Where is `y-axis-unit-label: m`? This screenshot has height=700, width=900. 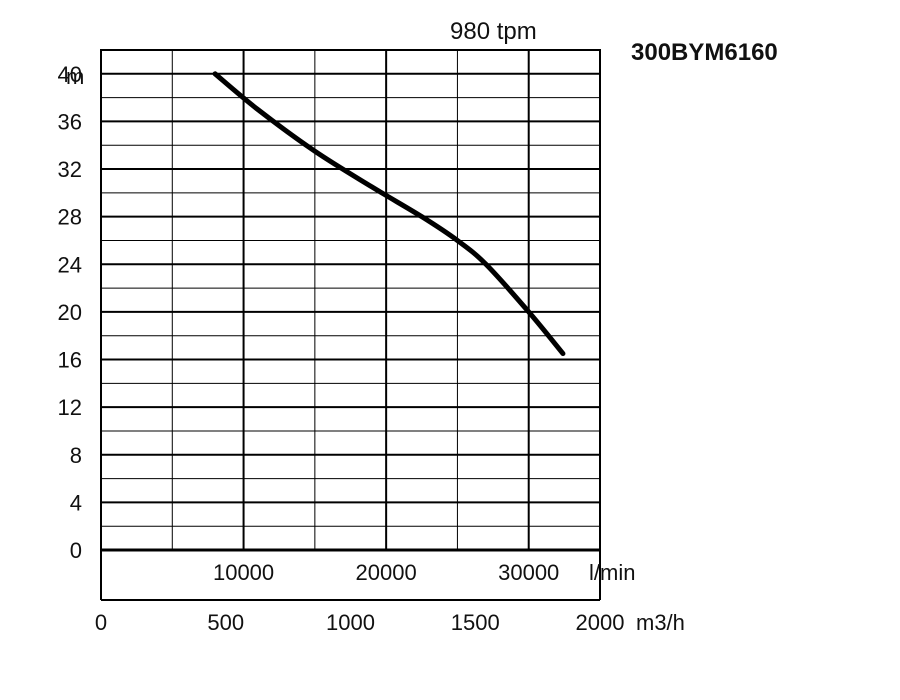
y-axis-unit-label: m is located at coordinates (75, 76).